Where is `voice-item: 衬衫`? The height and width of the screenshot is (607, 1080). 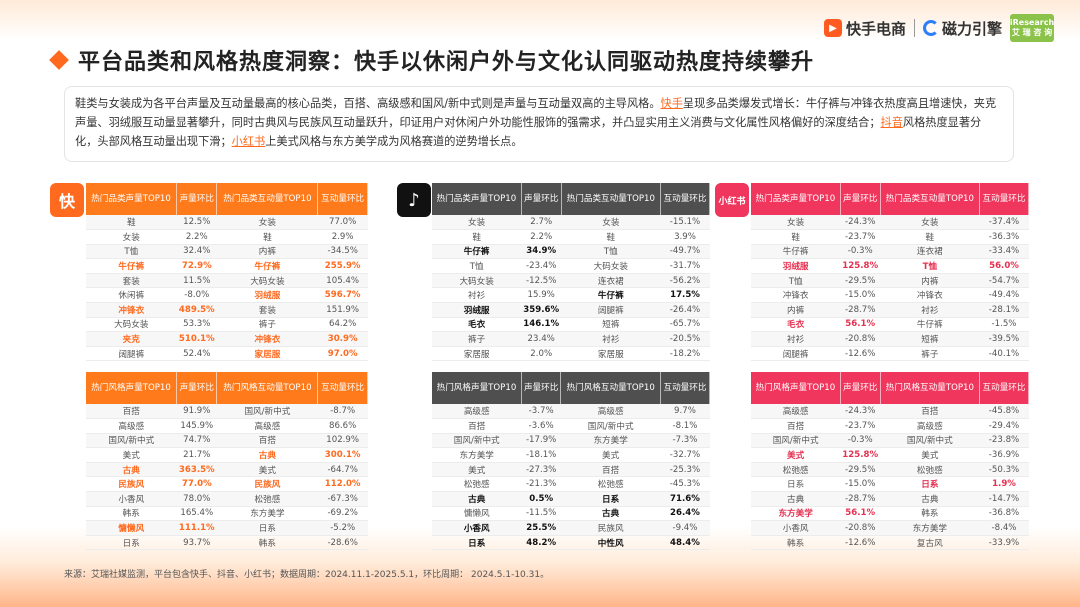
voice-item: 衬衫 is located at coordinates (477, 295).